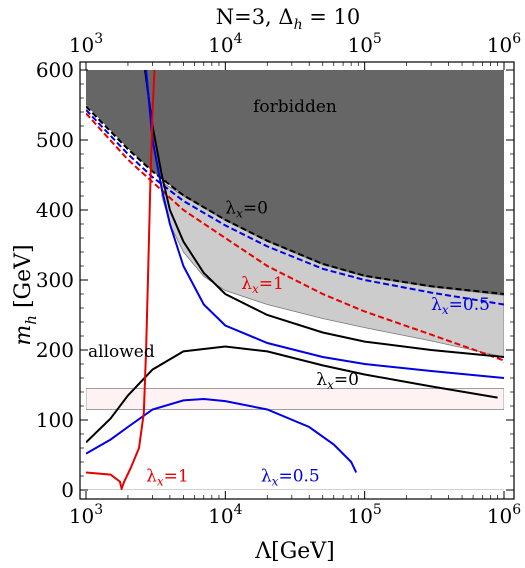 The height and width of the screenshot is (568, 525). I want to click on series-lower-blue, so click(222, 435).